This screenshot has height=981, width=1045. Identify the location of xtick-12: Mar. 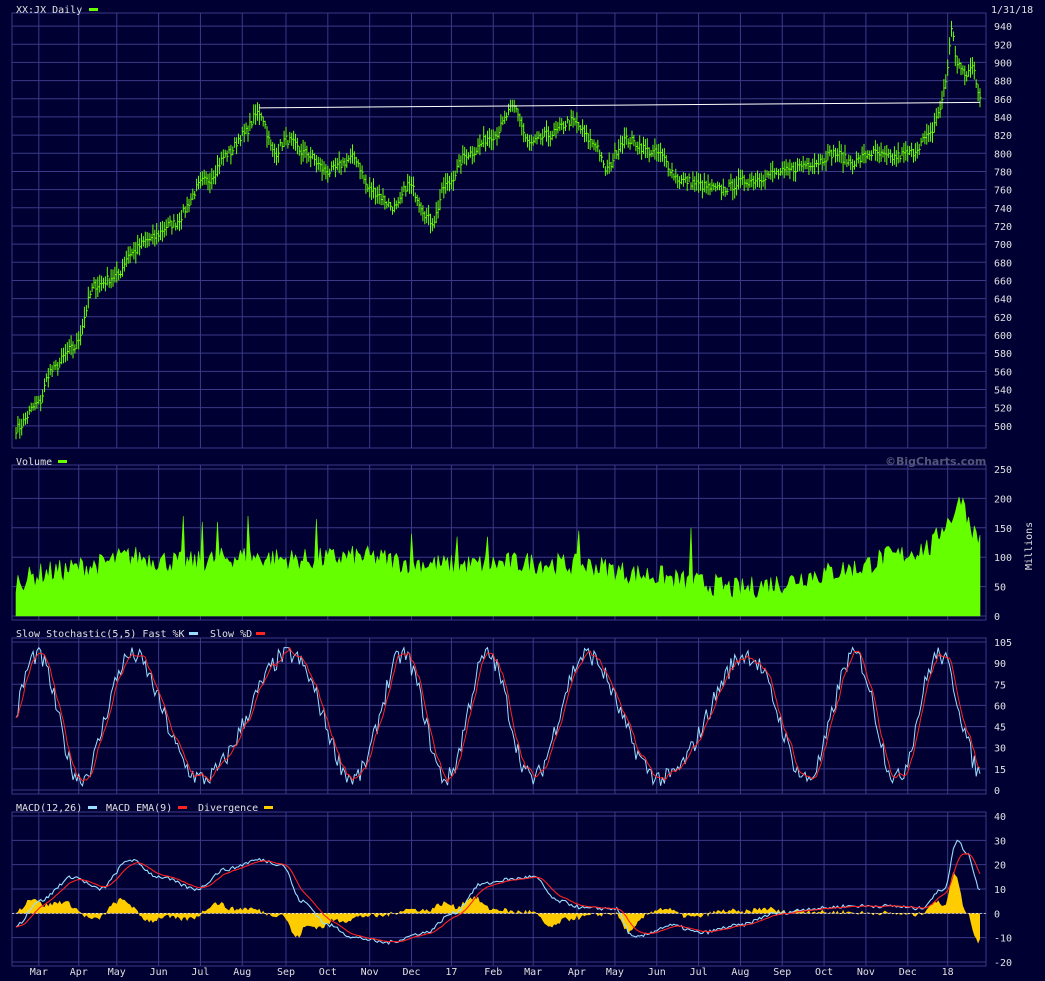
(533, 972).